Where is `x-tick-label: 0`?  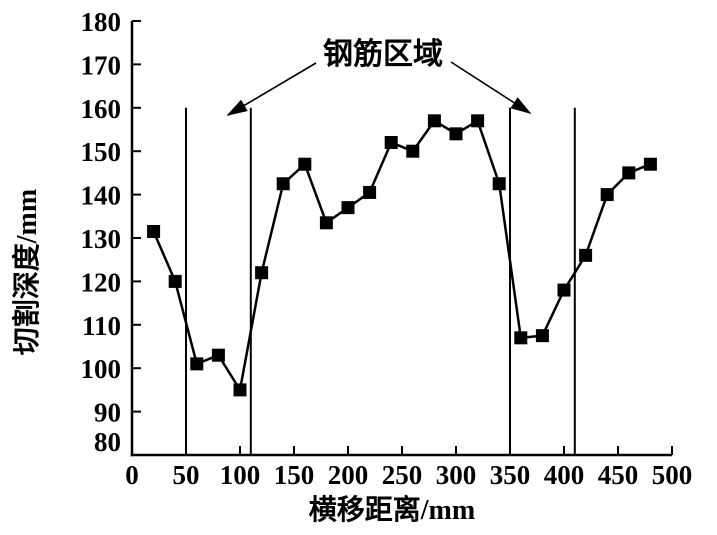 x-tick-label: 0 is located at coordinates (132, 475).